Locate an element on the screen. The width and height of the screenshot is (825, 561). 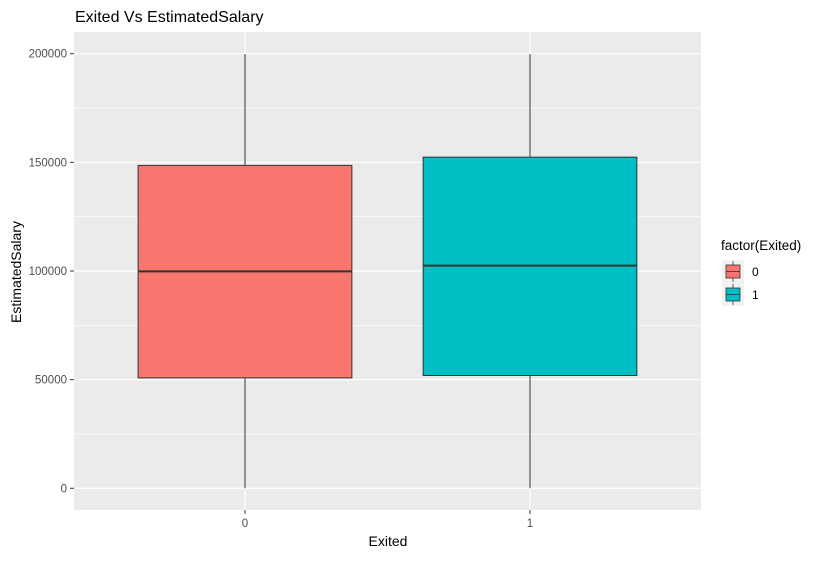
x-tick-label: 1 is located at coordinates (530, 524).